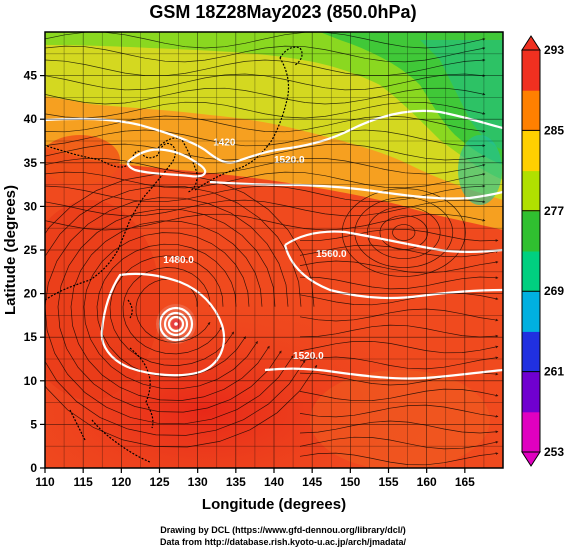  I want to click on x-tick-label: 160, so click(427, 482).